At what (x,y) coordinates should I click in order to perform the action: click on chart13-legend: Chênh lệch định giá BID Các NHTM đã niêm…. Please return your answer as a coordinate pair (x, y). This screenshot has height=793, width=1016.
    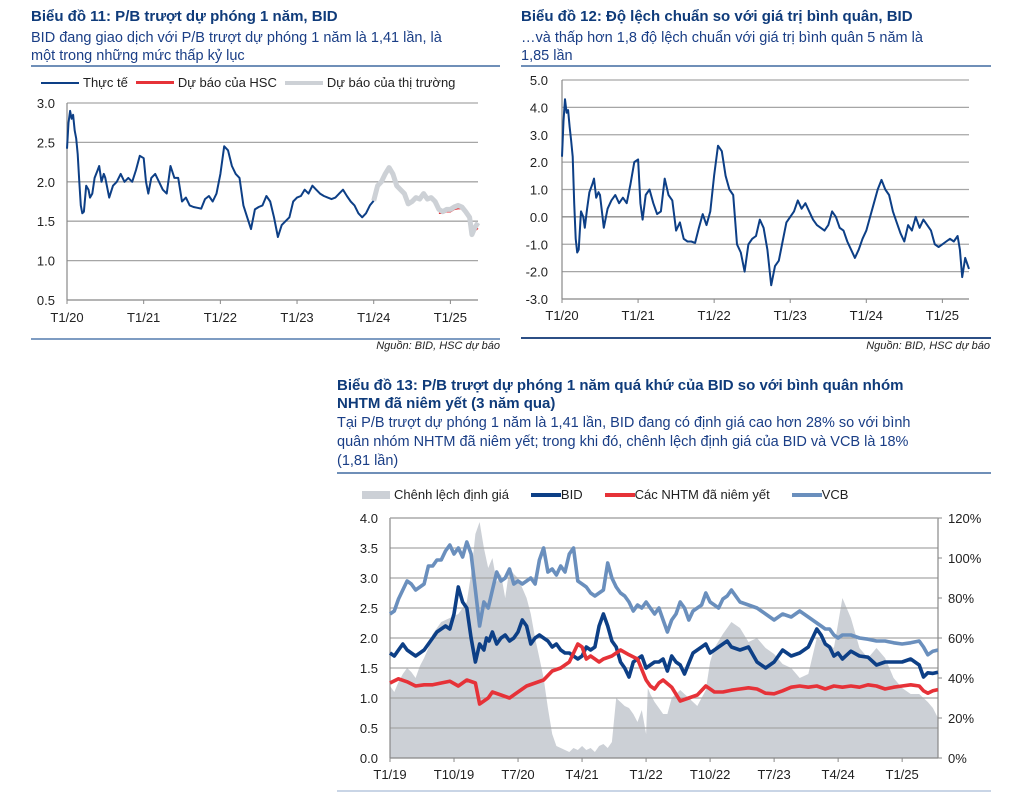
    Looking at the image, I should click on (609, 494).